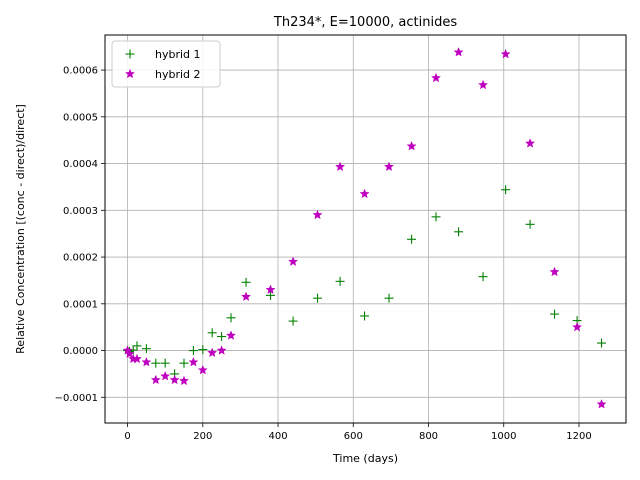 This screenshot has width=640, height=480. I want to click on y-tick-label: 0.0004, so click(80, 164).